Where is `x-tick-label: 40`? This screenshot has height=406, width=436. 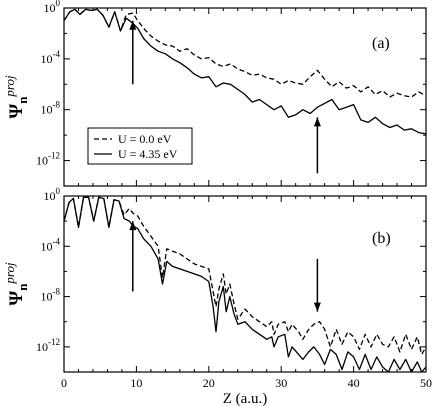 x-tick-label: 40 is located at coordinates (354, 383).